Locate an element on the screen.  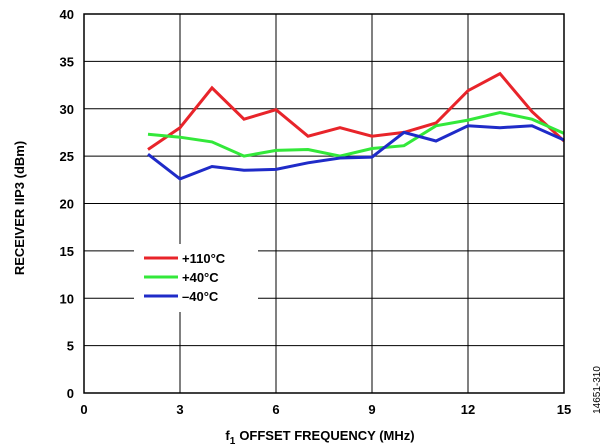
y-tick-label: 40 is located at coordinates (67, 14).